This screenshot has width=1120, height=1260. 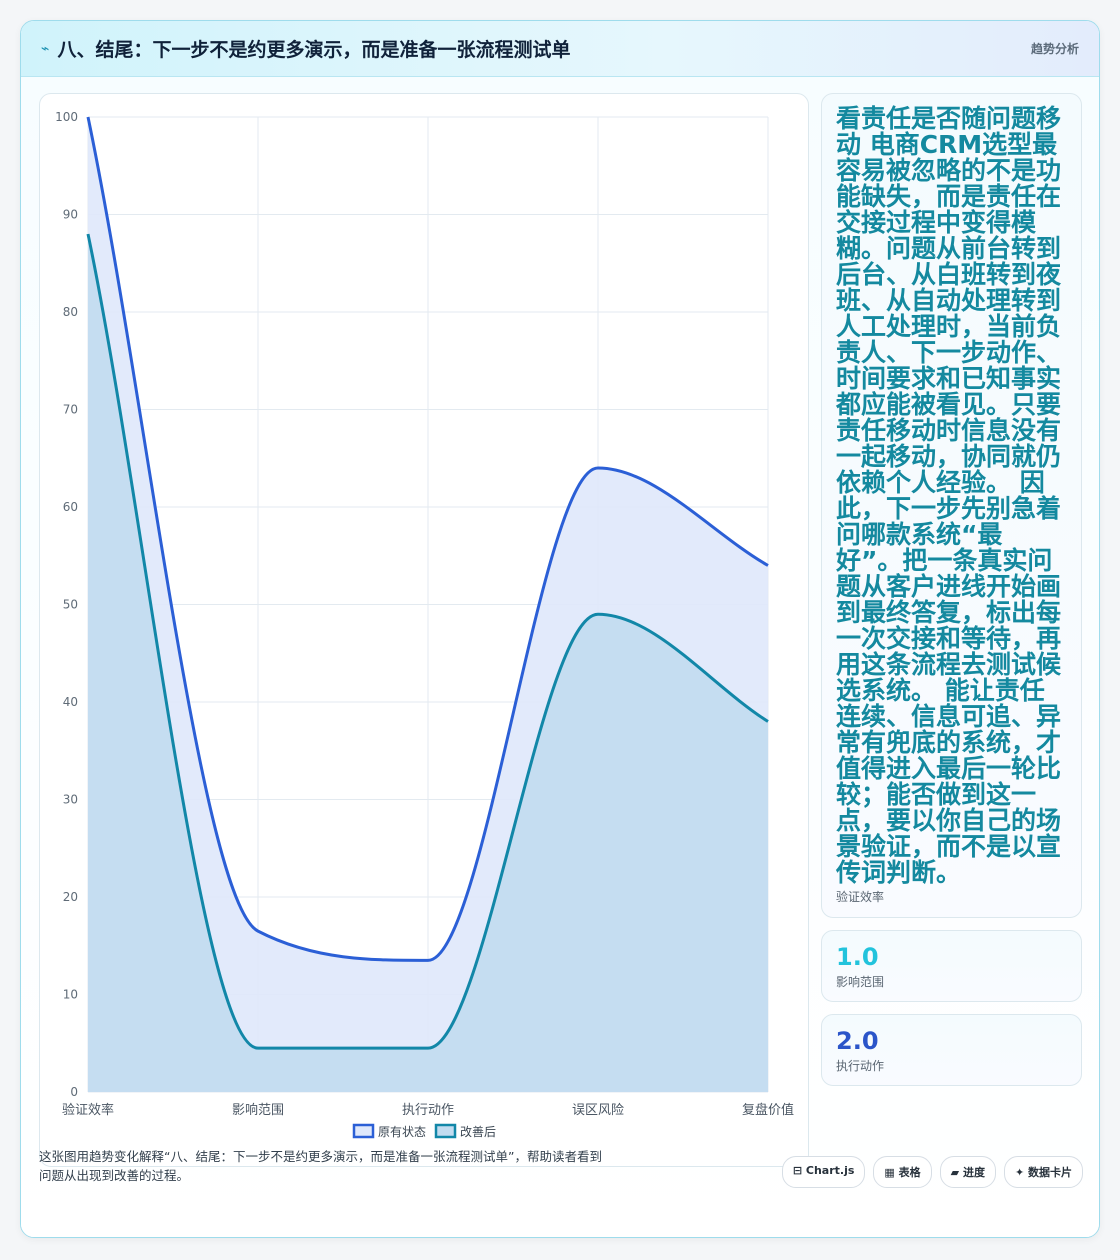 I want to click on stat-label: 执行动作, so click(x=860, y=1066).